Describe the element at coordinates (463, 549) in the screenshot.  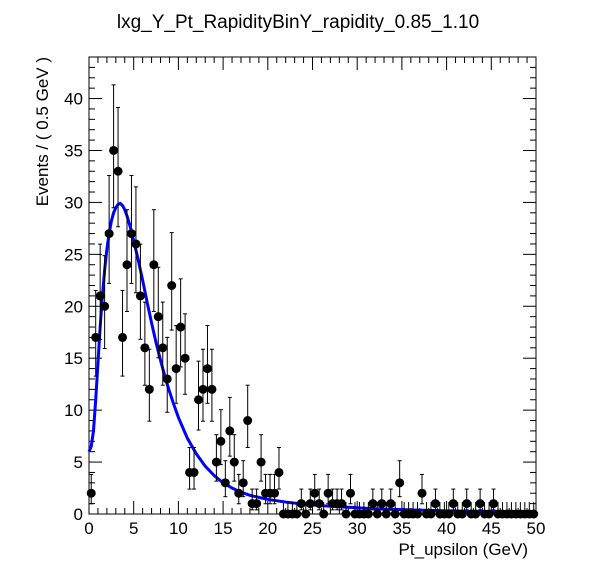
I see `x-axis-label: Pt_upsilon (GeV)` at that location.